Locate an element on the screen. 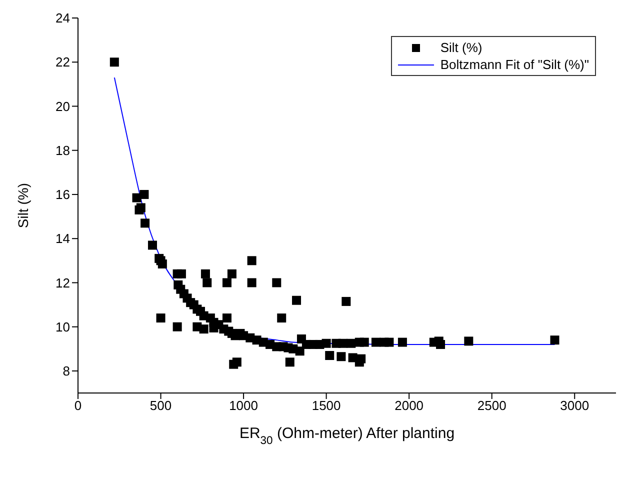 The height and width of the screenshot is (481, 634). y-tick-label: 14 is located at coordinates (63, 238).